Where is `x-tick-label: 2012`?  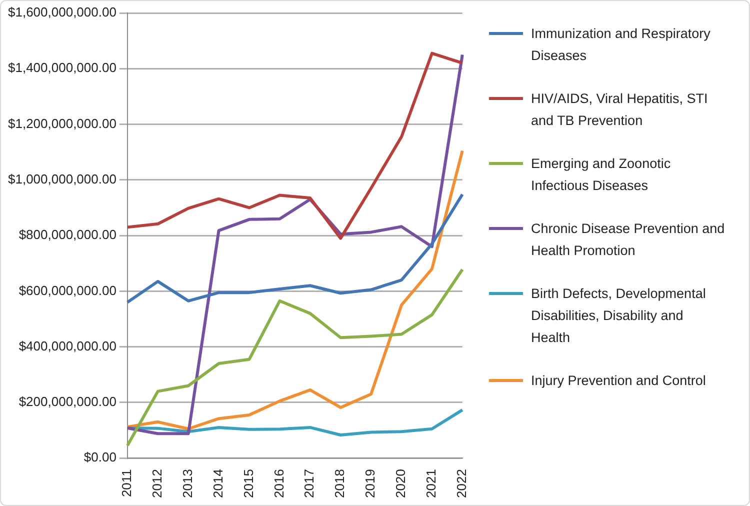 x-tick-label: 2012 is located at coordinates (156, 483).